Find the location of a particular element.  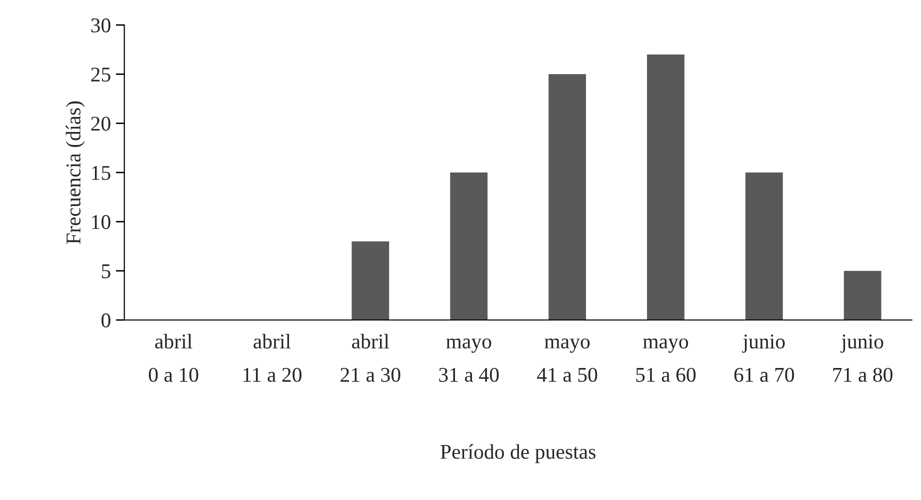

x-tick-label: junio 71 a 80 is located at coordinates (862, 358).